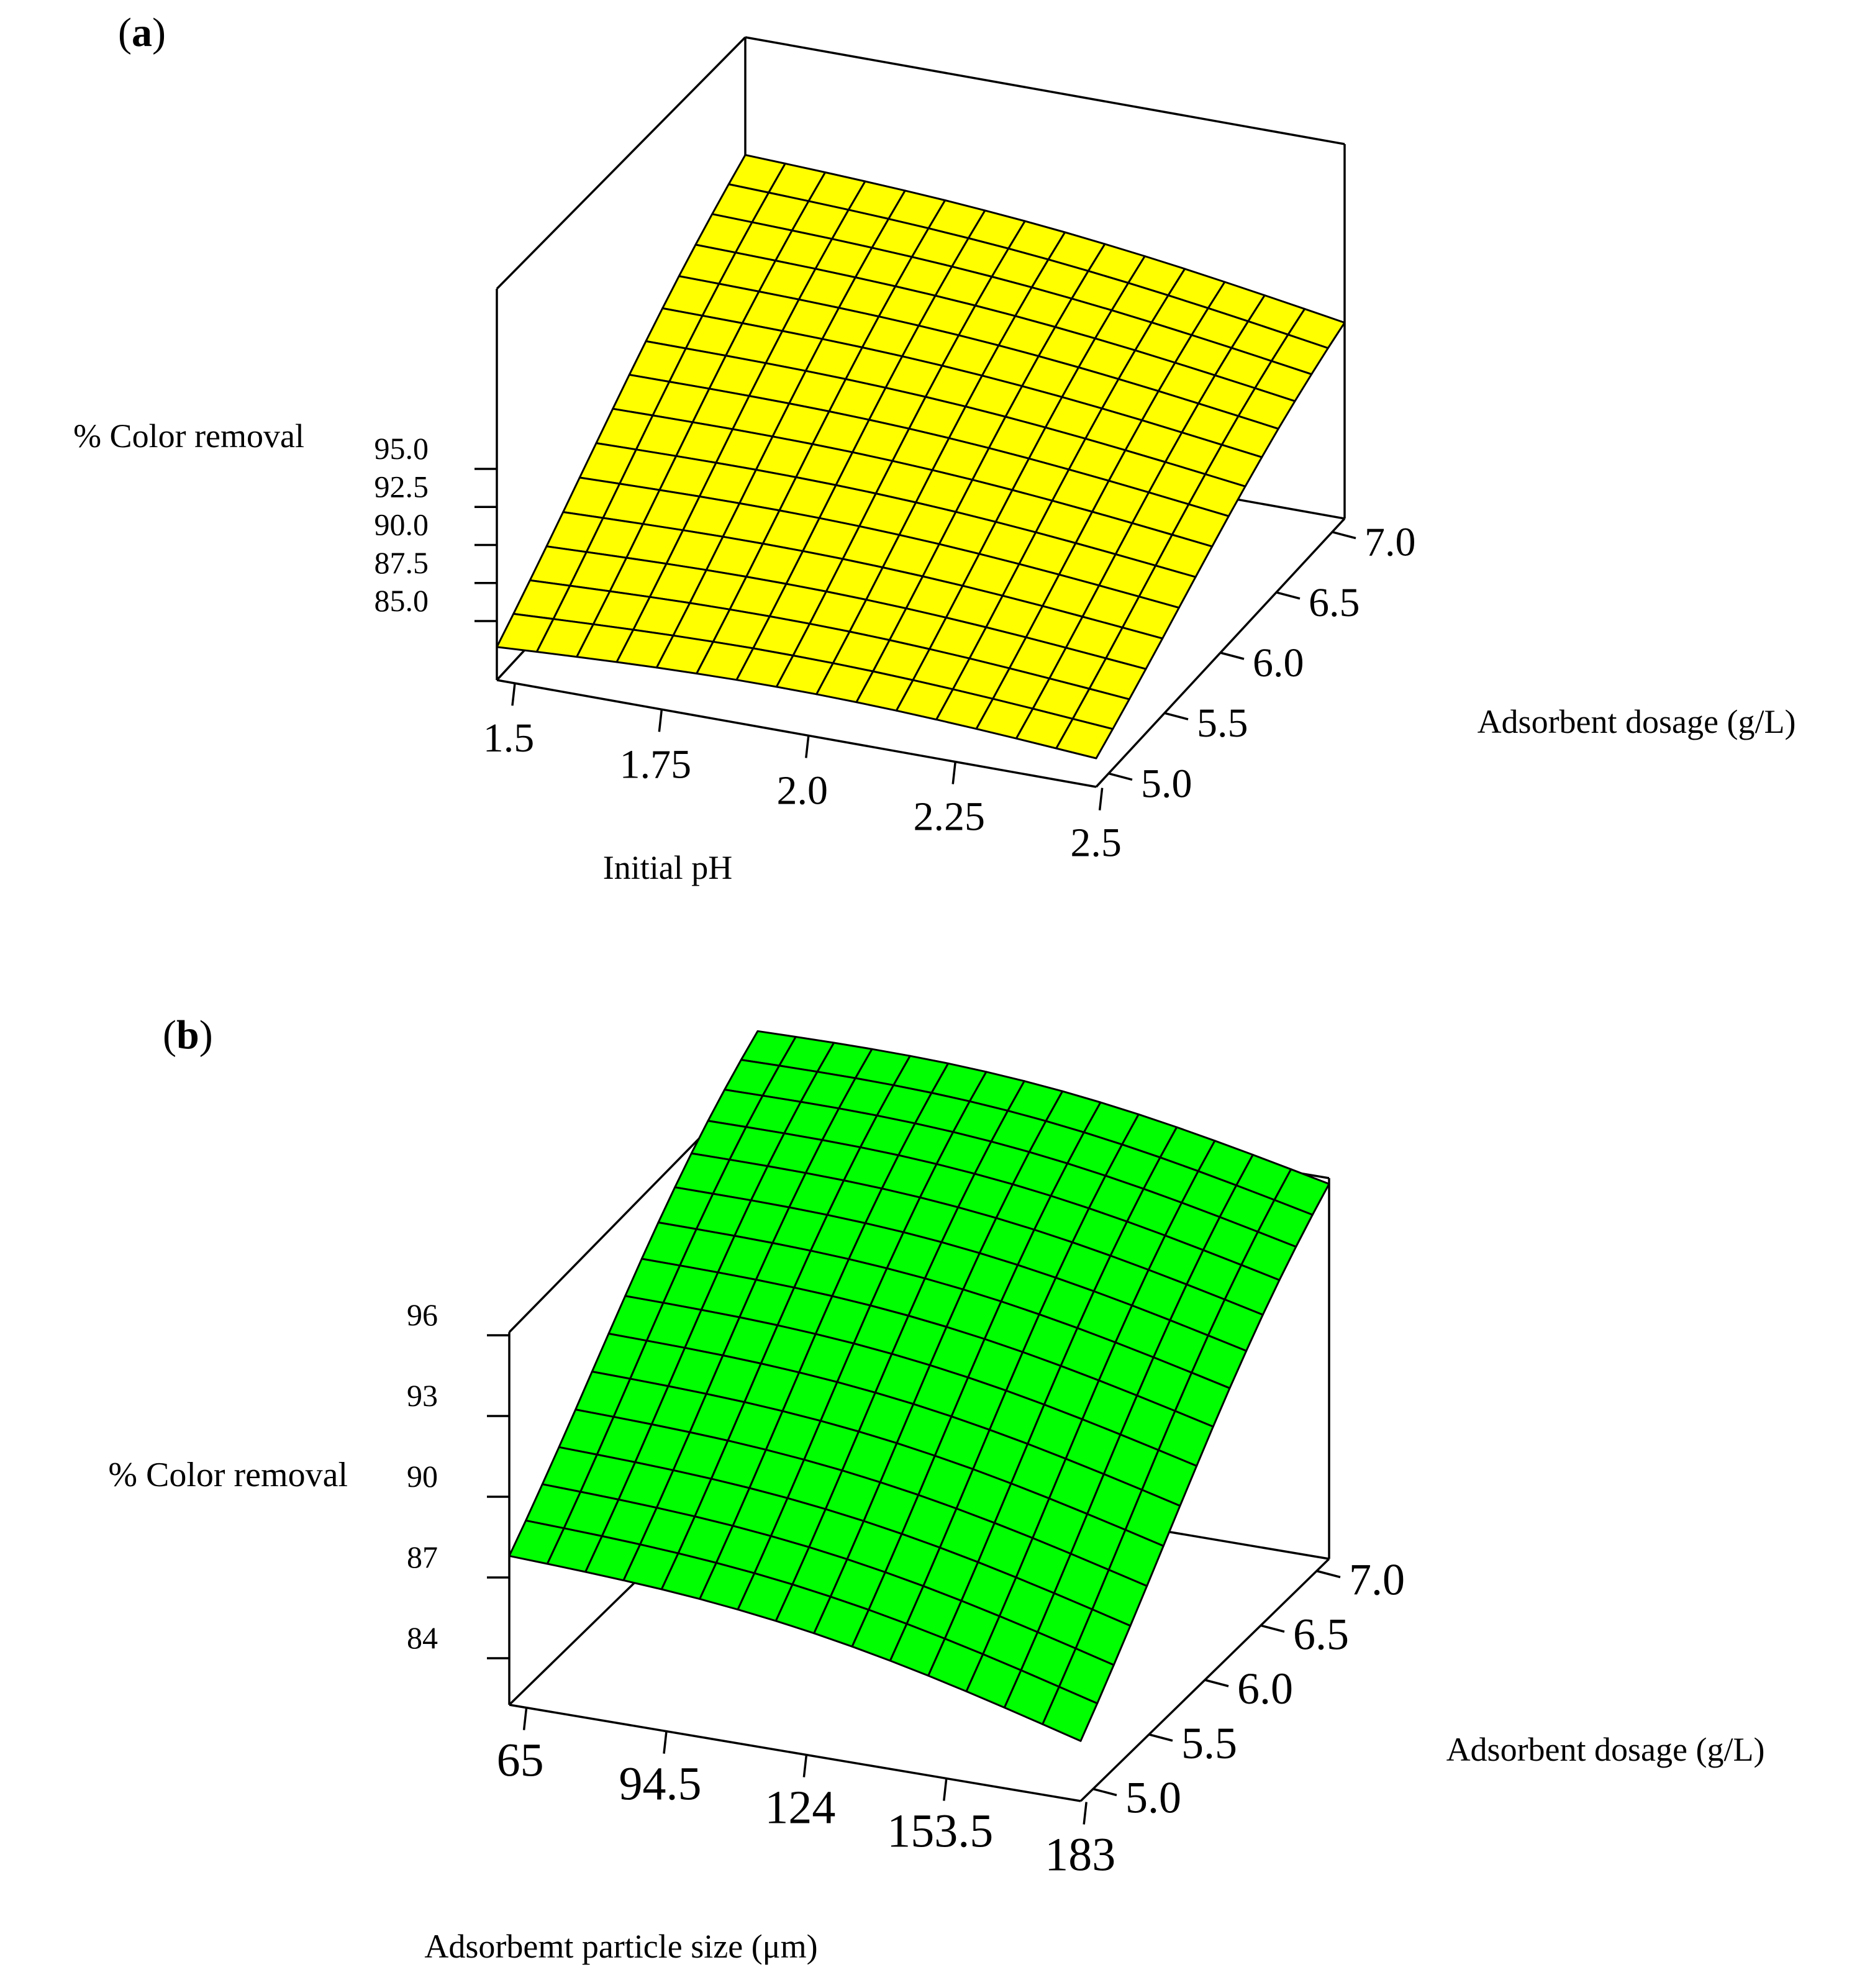 Image resolution: width=1857 pixels, height=1988 pixels. Describe the element at coordinates (1096, 843) in the screenshot. I see `x-tick-label: 2.5` at that location.